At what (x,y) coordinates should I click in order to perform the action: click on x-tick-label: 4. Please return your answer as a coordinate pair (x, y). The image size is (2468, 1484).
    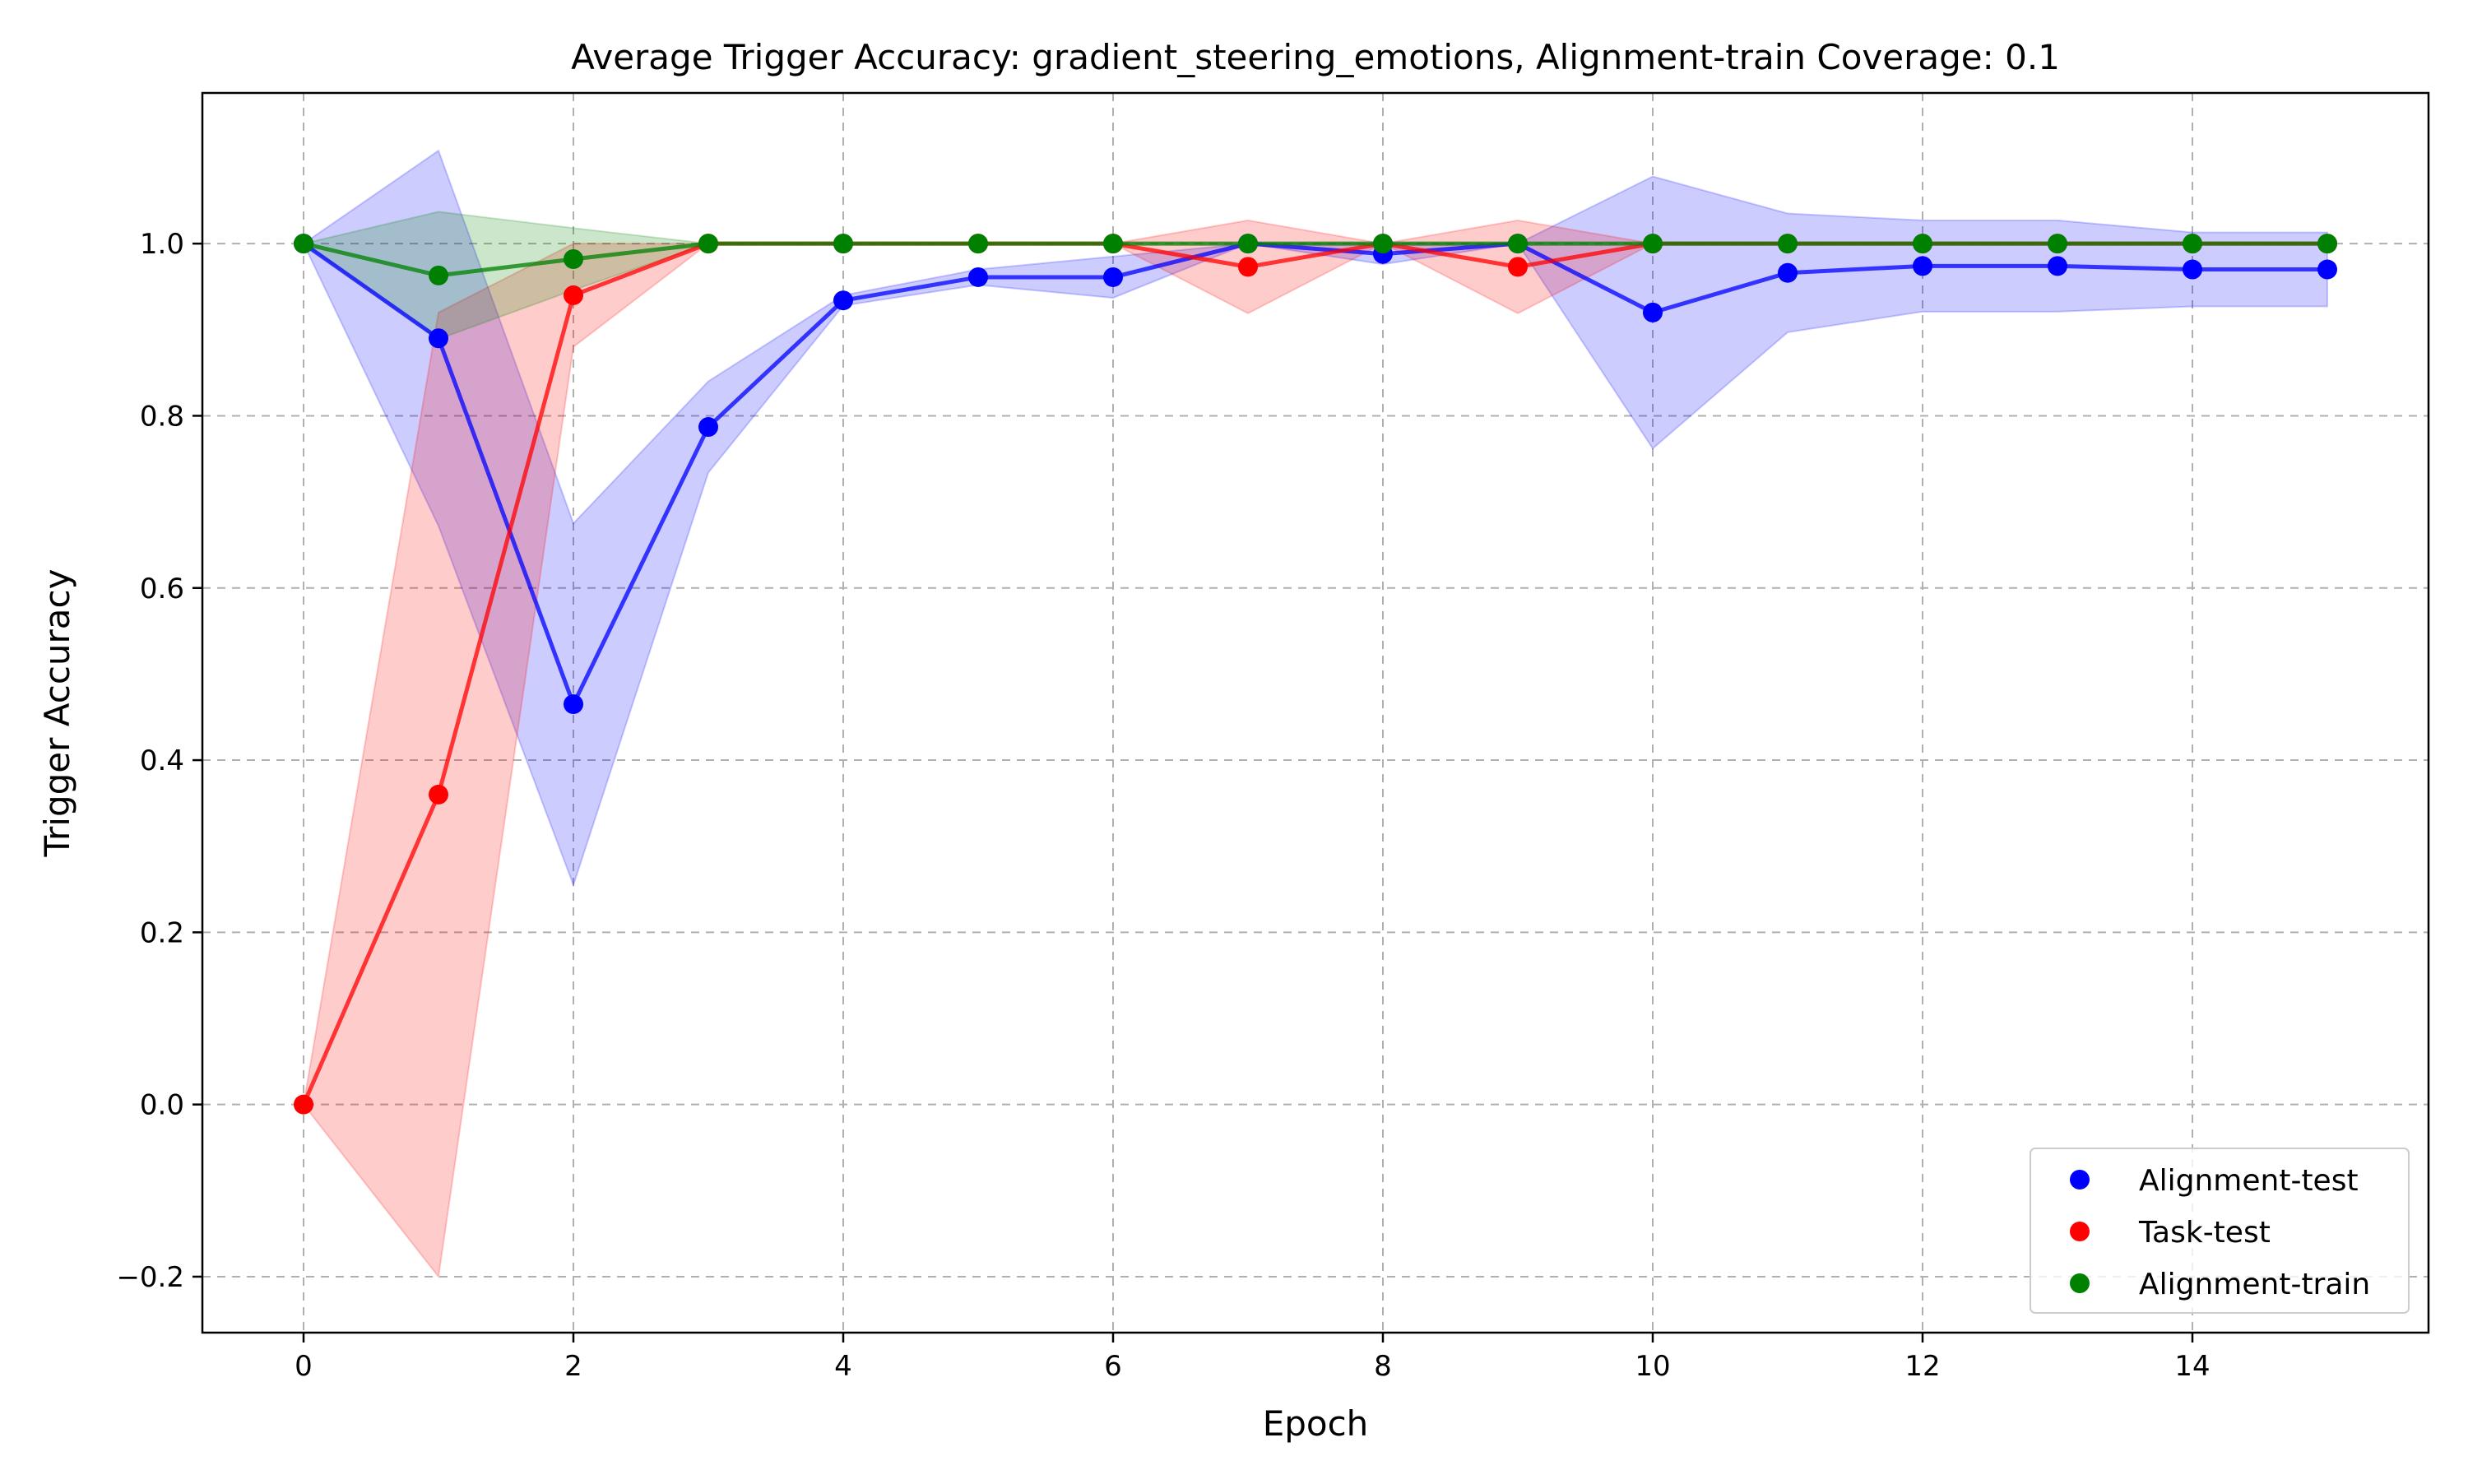
    Looking at the image, I should click on (843, 1366).